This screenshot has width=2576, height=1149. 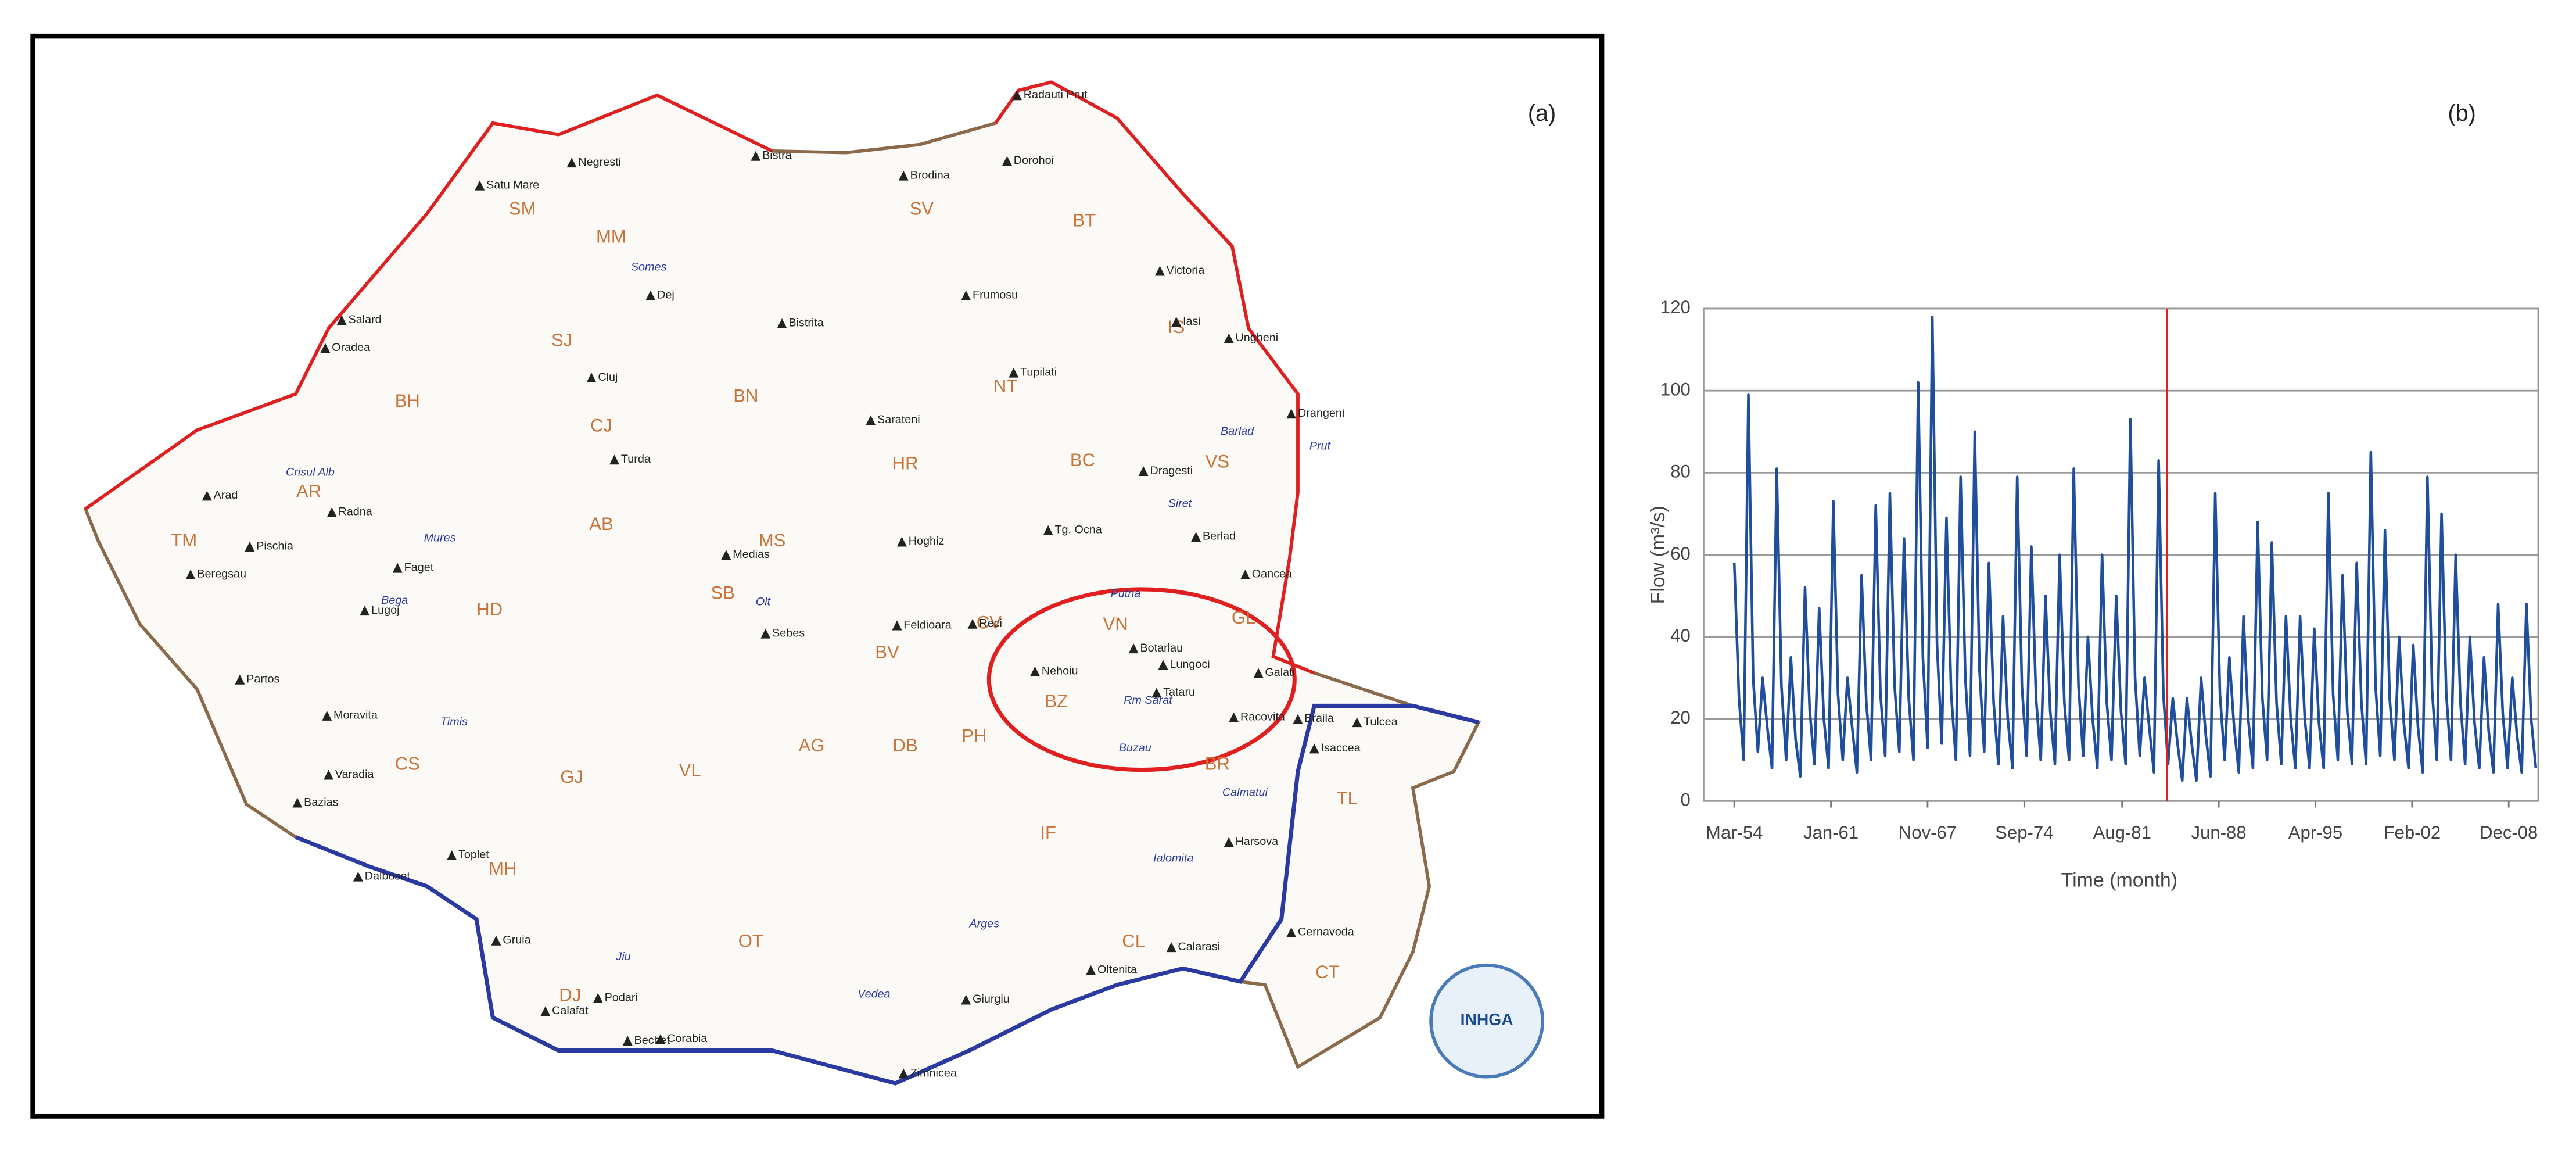 I want to click on panel-label: (a), so click(x=1542, y=113).